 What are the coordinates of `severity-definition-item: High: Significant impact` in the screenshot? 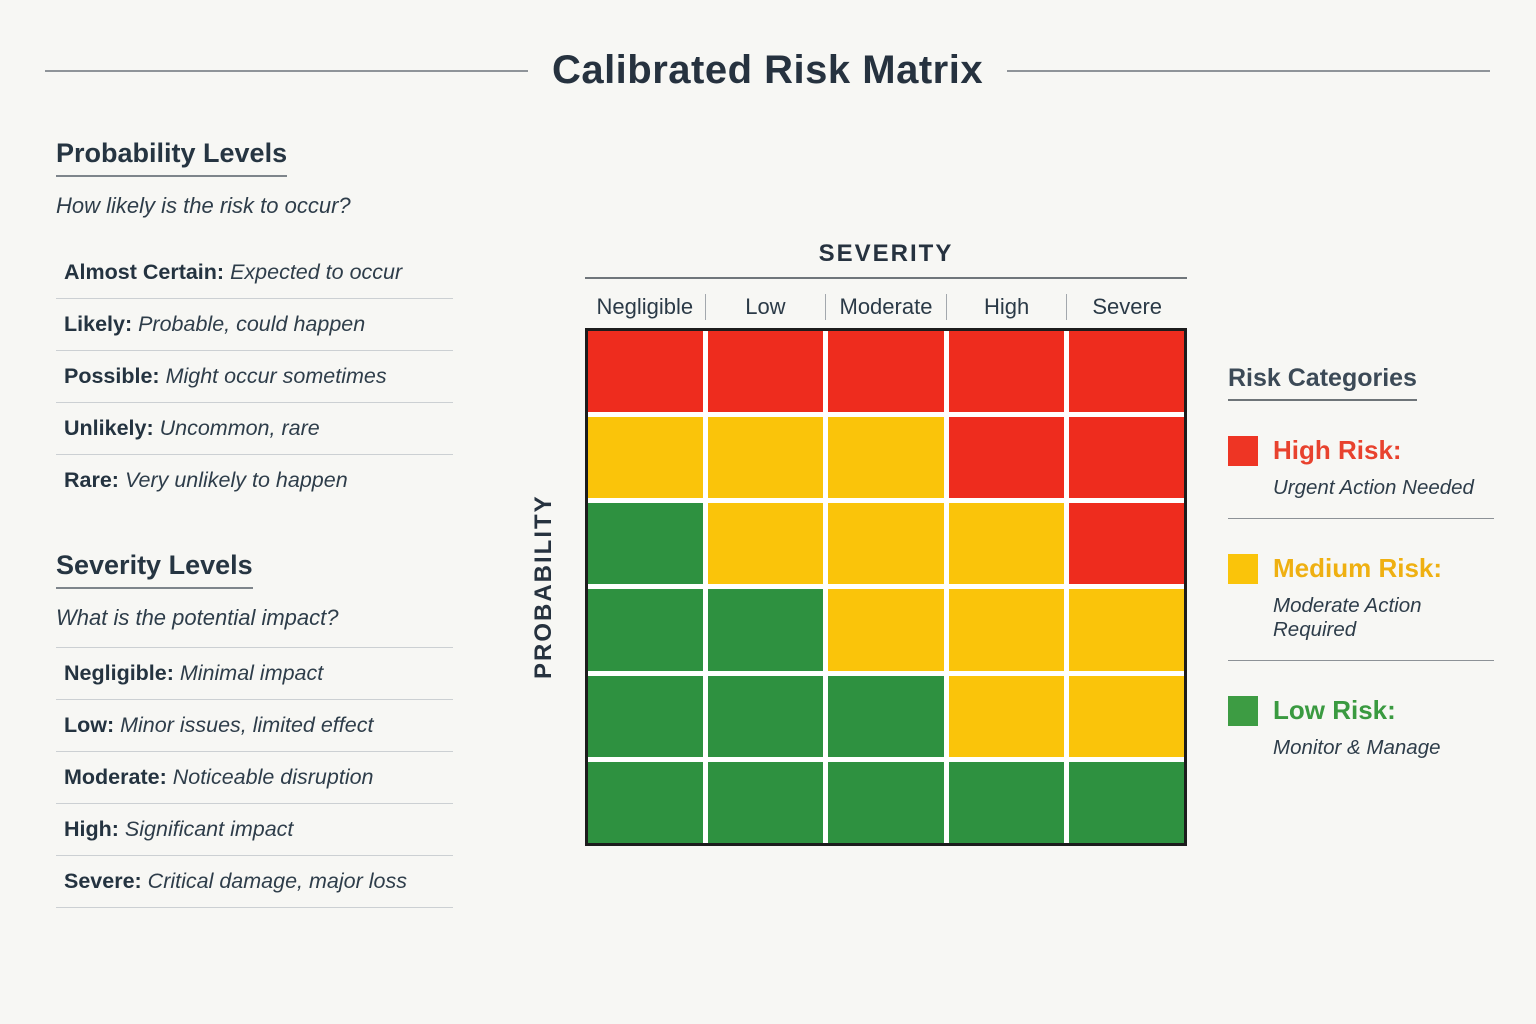 It's located at (254, 830).